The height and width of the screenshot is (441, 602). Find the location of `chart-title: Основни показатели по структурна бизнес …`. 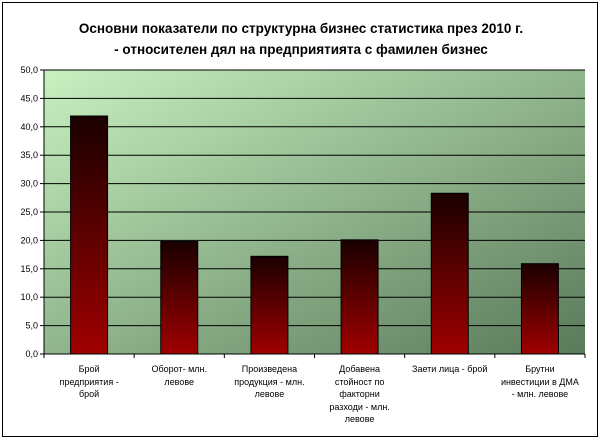

chart-title: Основни показатели по структурна бизнес … is located at coordinates (301, 39).